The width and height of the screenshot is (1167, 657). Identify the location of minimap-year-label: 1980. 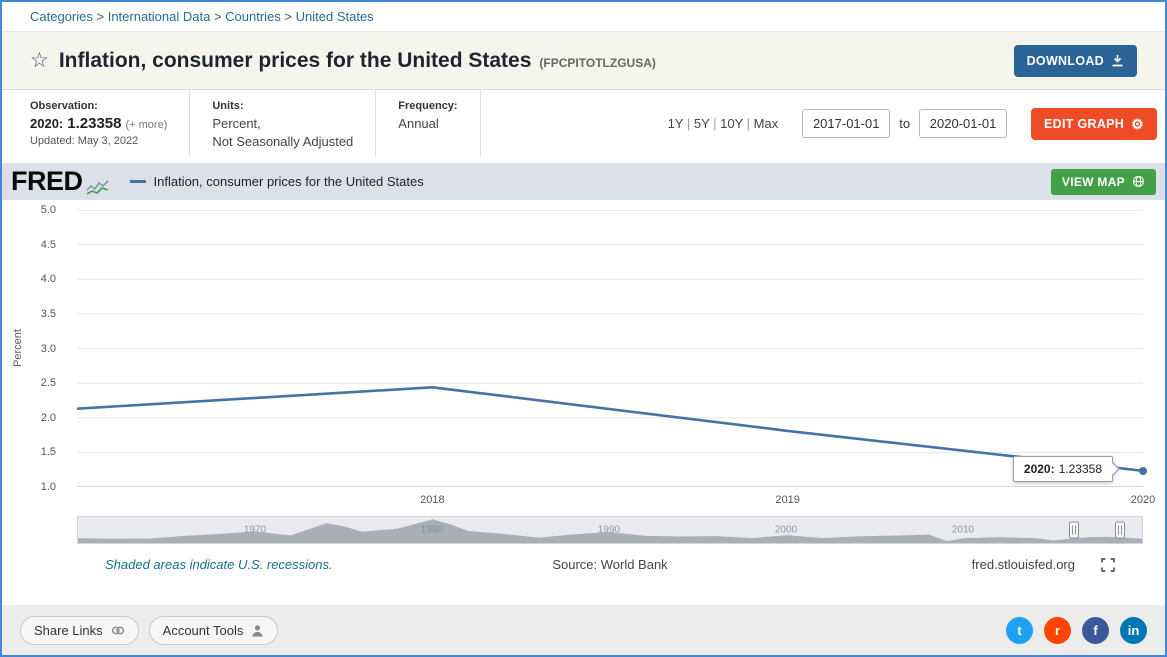
(432, 530).